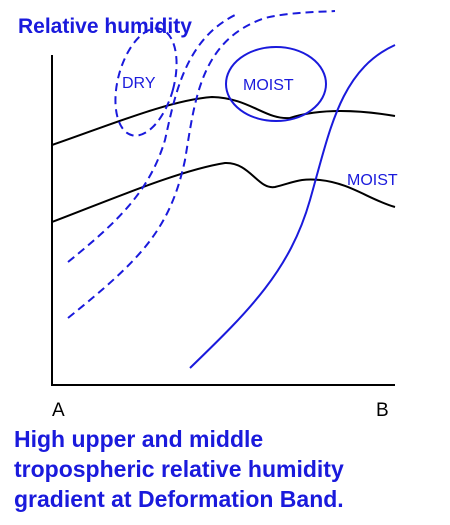  I want to click on upper-line, so click(223, 120).